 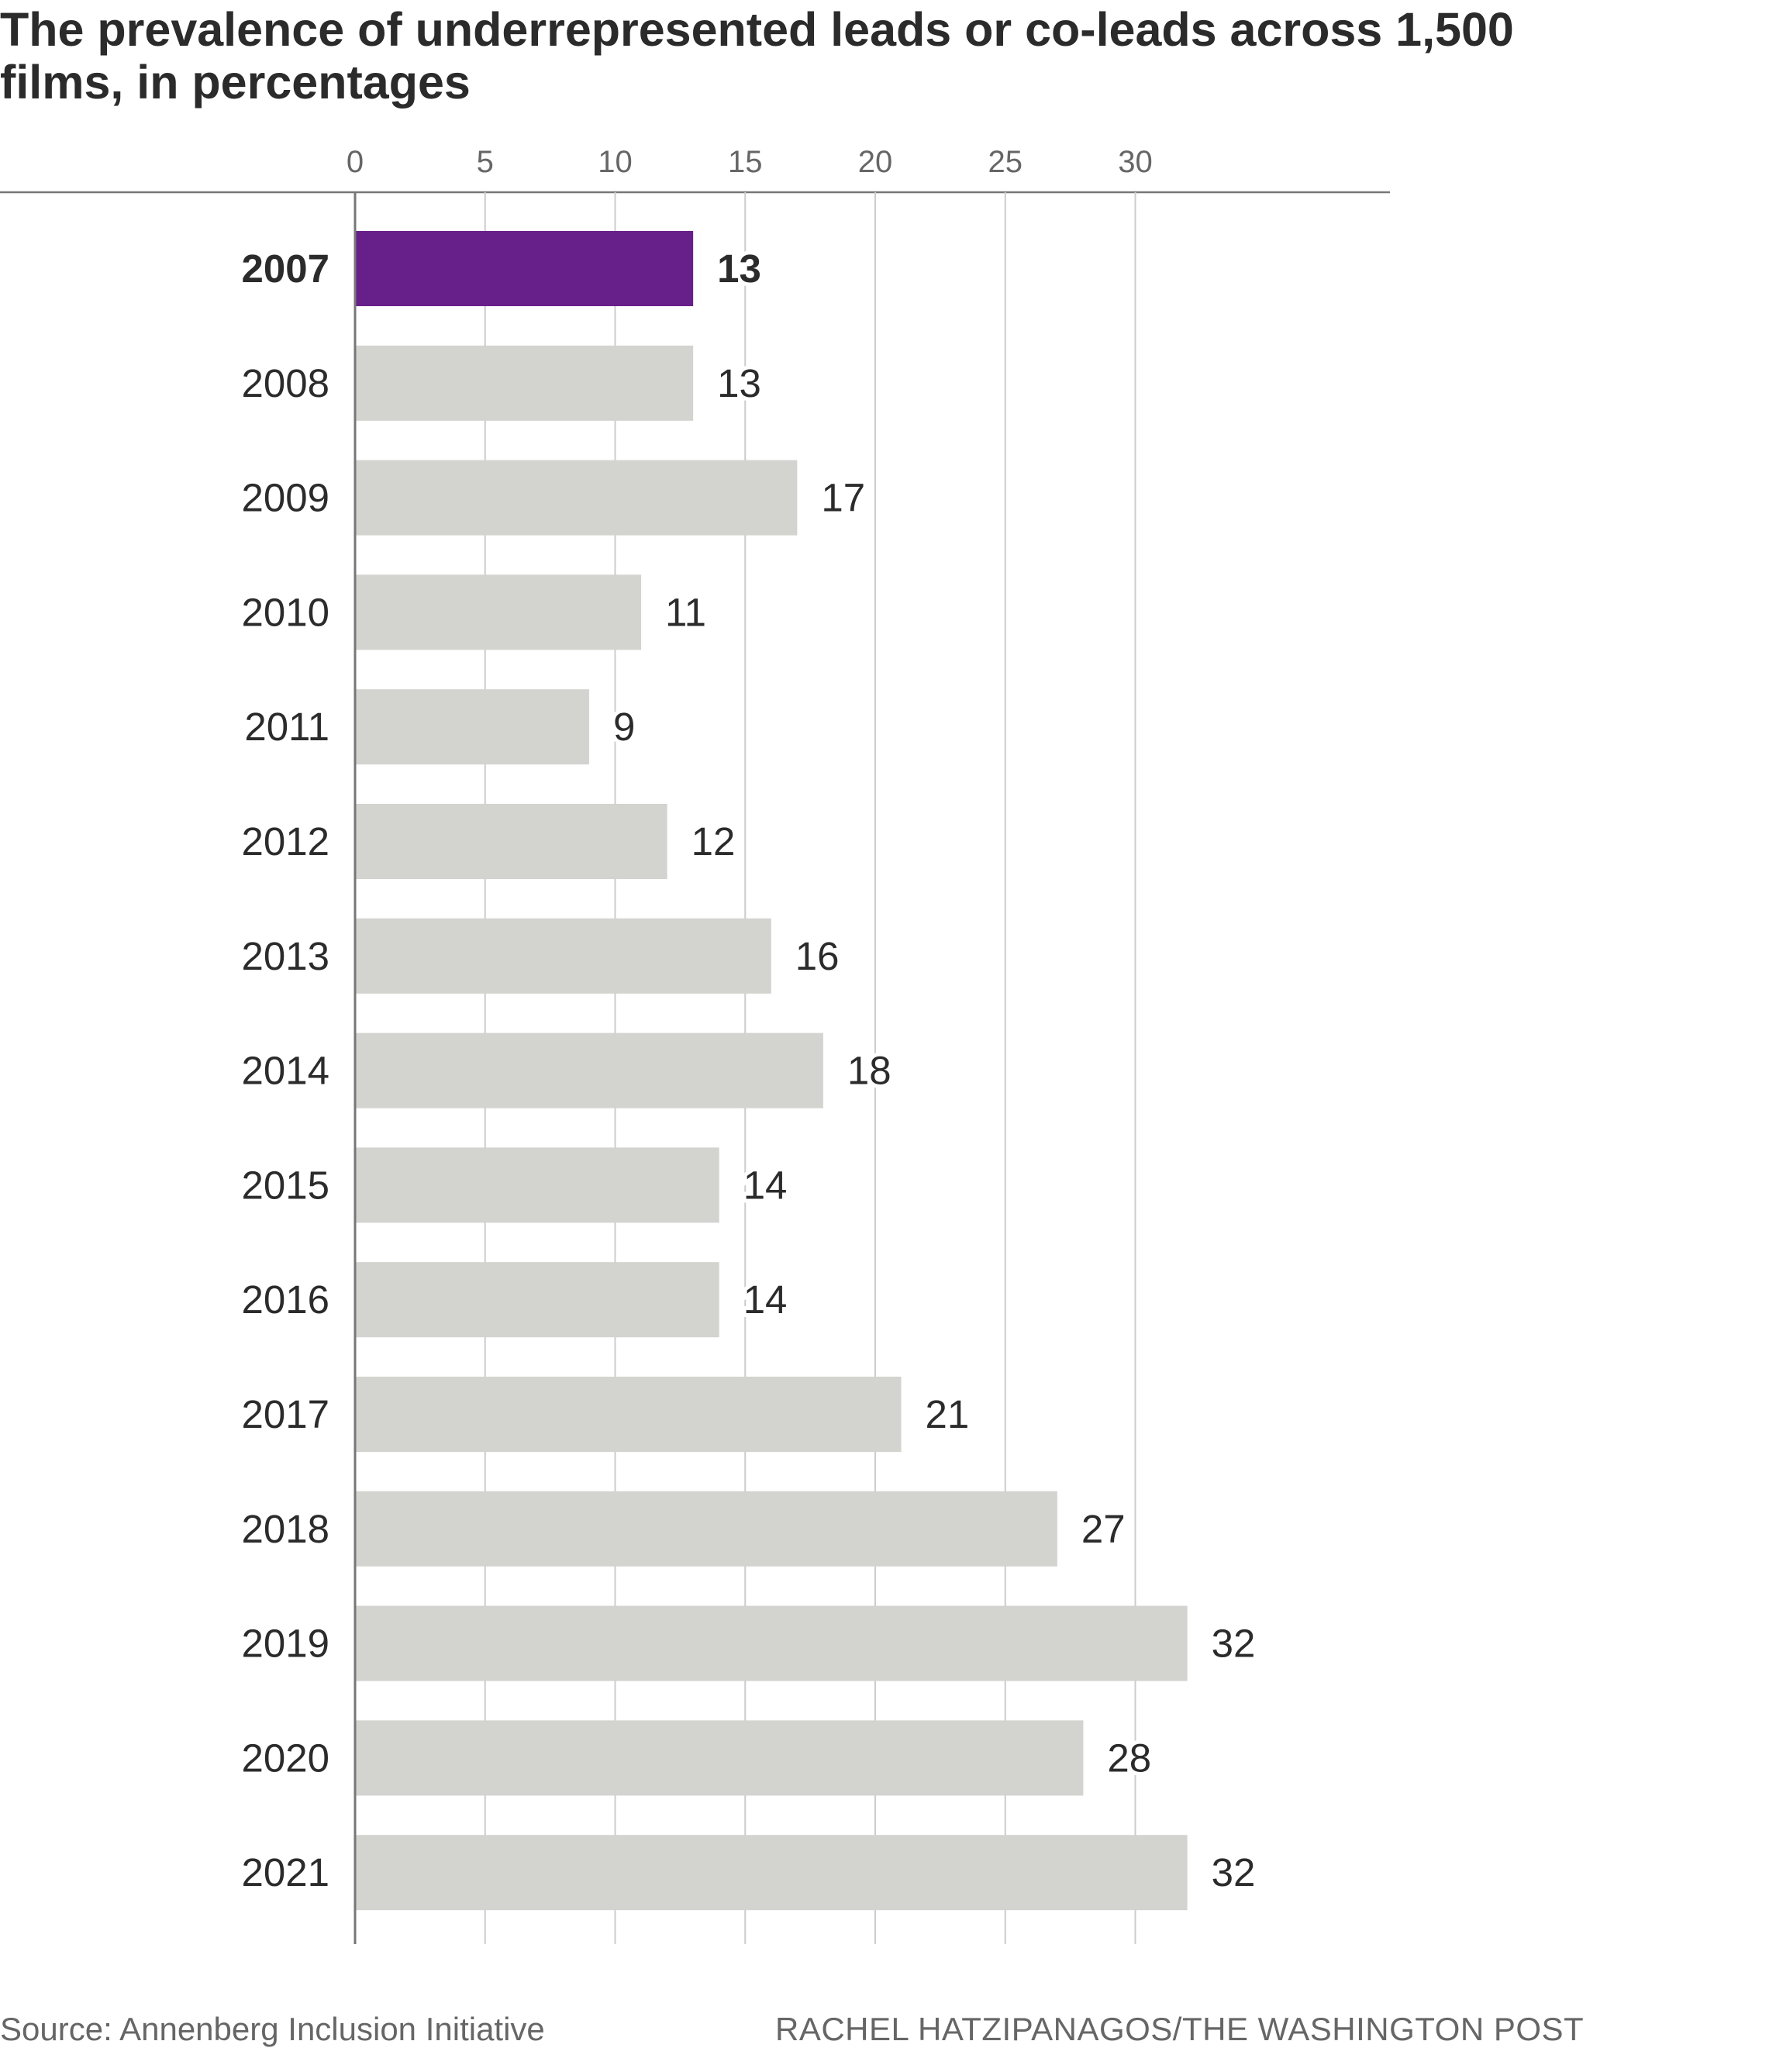 I want to click on x-tick-label: 30, so click(x=1135, y=162).